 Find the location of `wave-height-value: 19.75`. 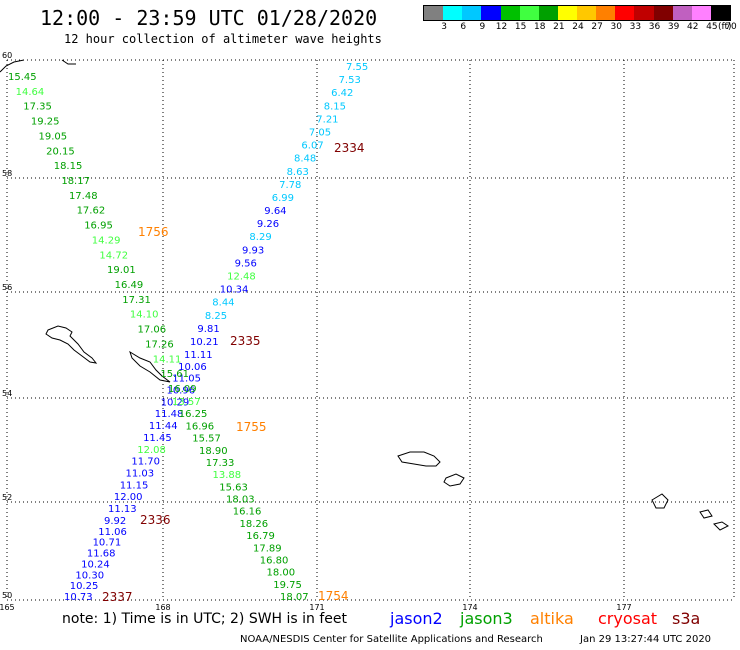

wave-height-value: 19.75 is located at coordinates (287, 585).